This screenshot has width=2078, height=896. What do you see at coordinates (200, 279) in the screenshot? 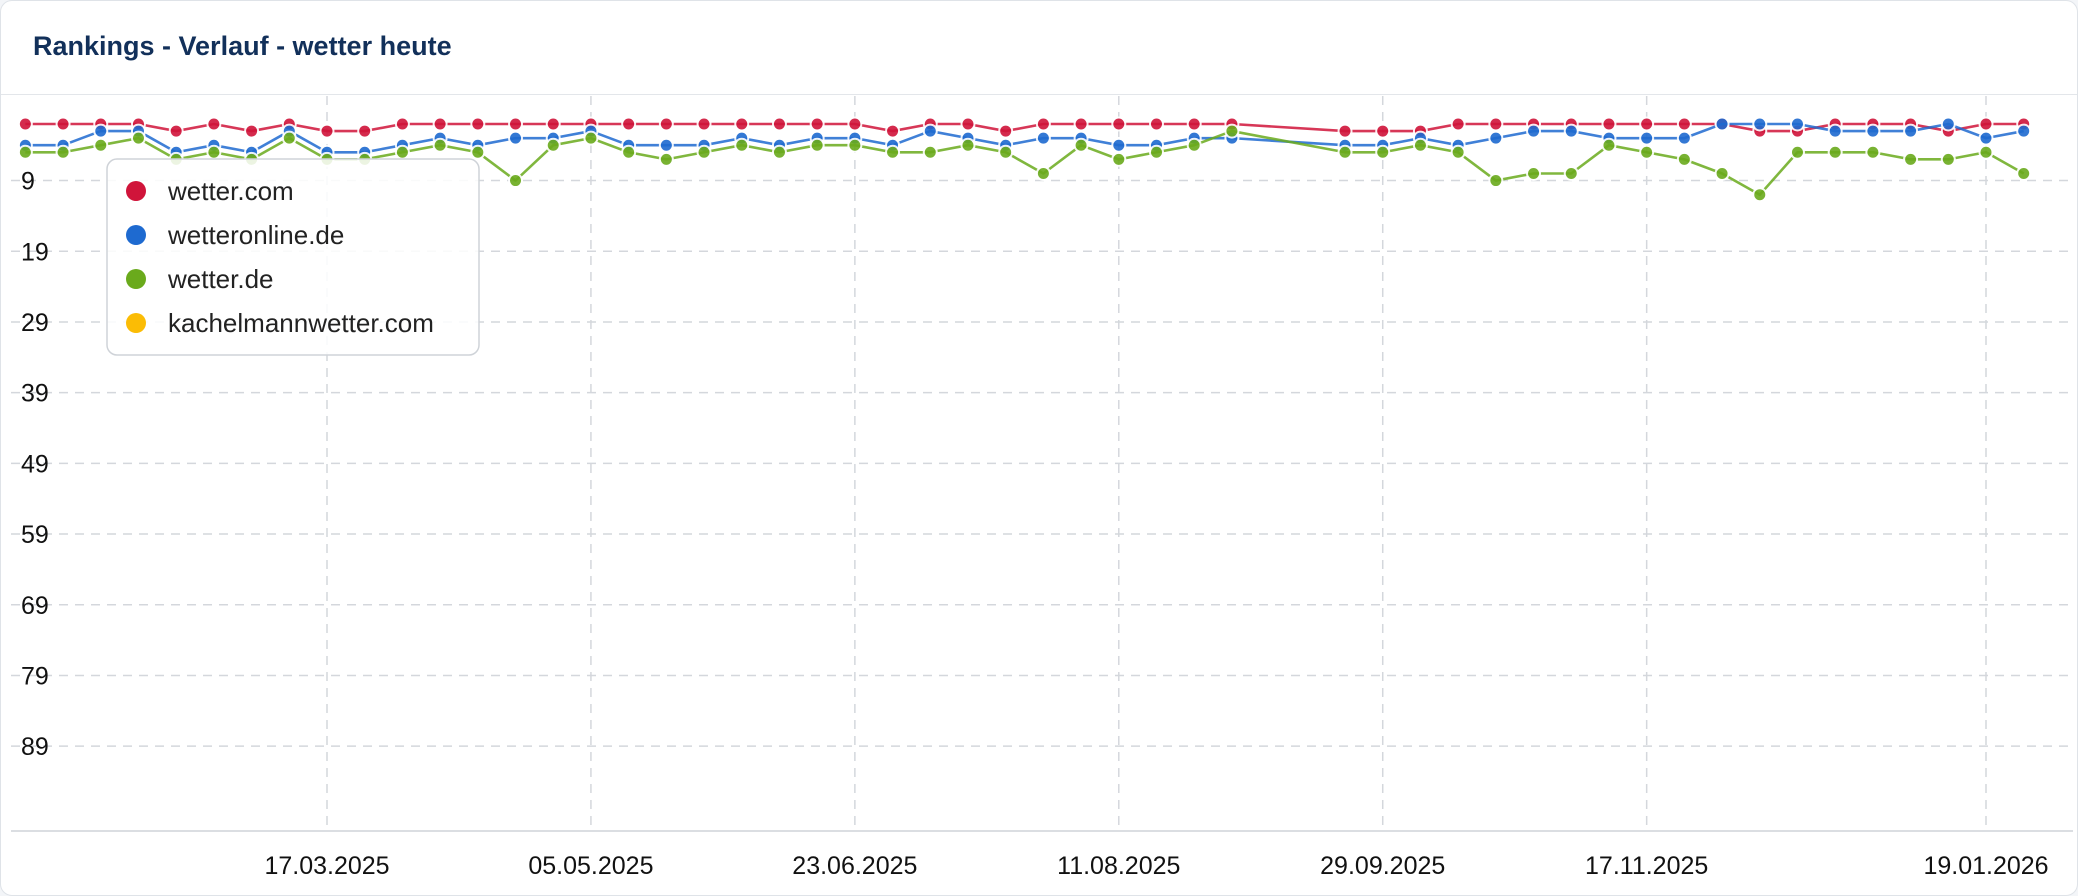
I see `legend-item: wetter.de` at bounding box center [200, 279].